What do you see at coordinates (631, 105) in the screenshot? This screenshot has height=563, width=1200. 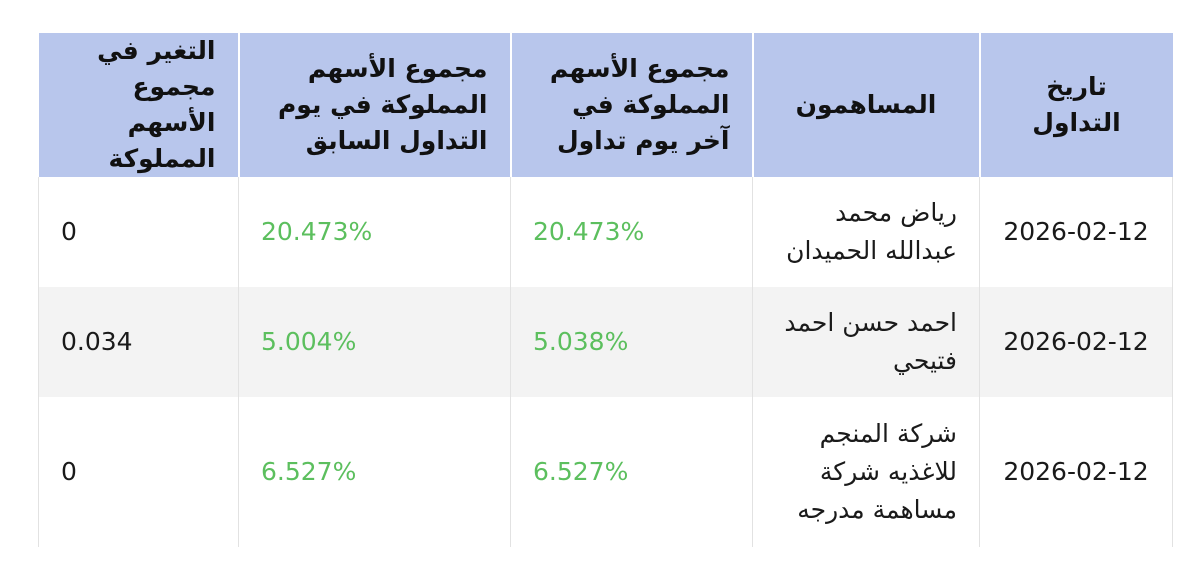 I see `header-shares-last-day: مجموع الأسهم المملوكة في آخر يوم تداول` at bounding box center [631, 105].